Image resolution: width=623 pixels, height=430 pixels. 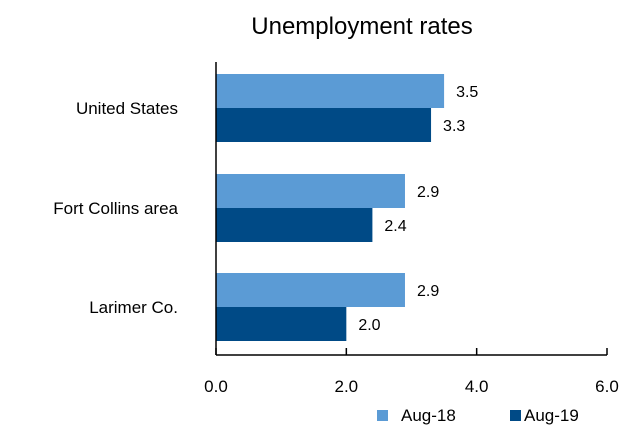 I want to click on category-label: Larimer Co., so click(x=133, y=307).